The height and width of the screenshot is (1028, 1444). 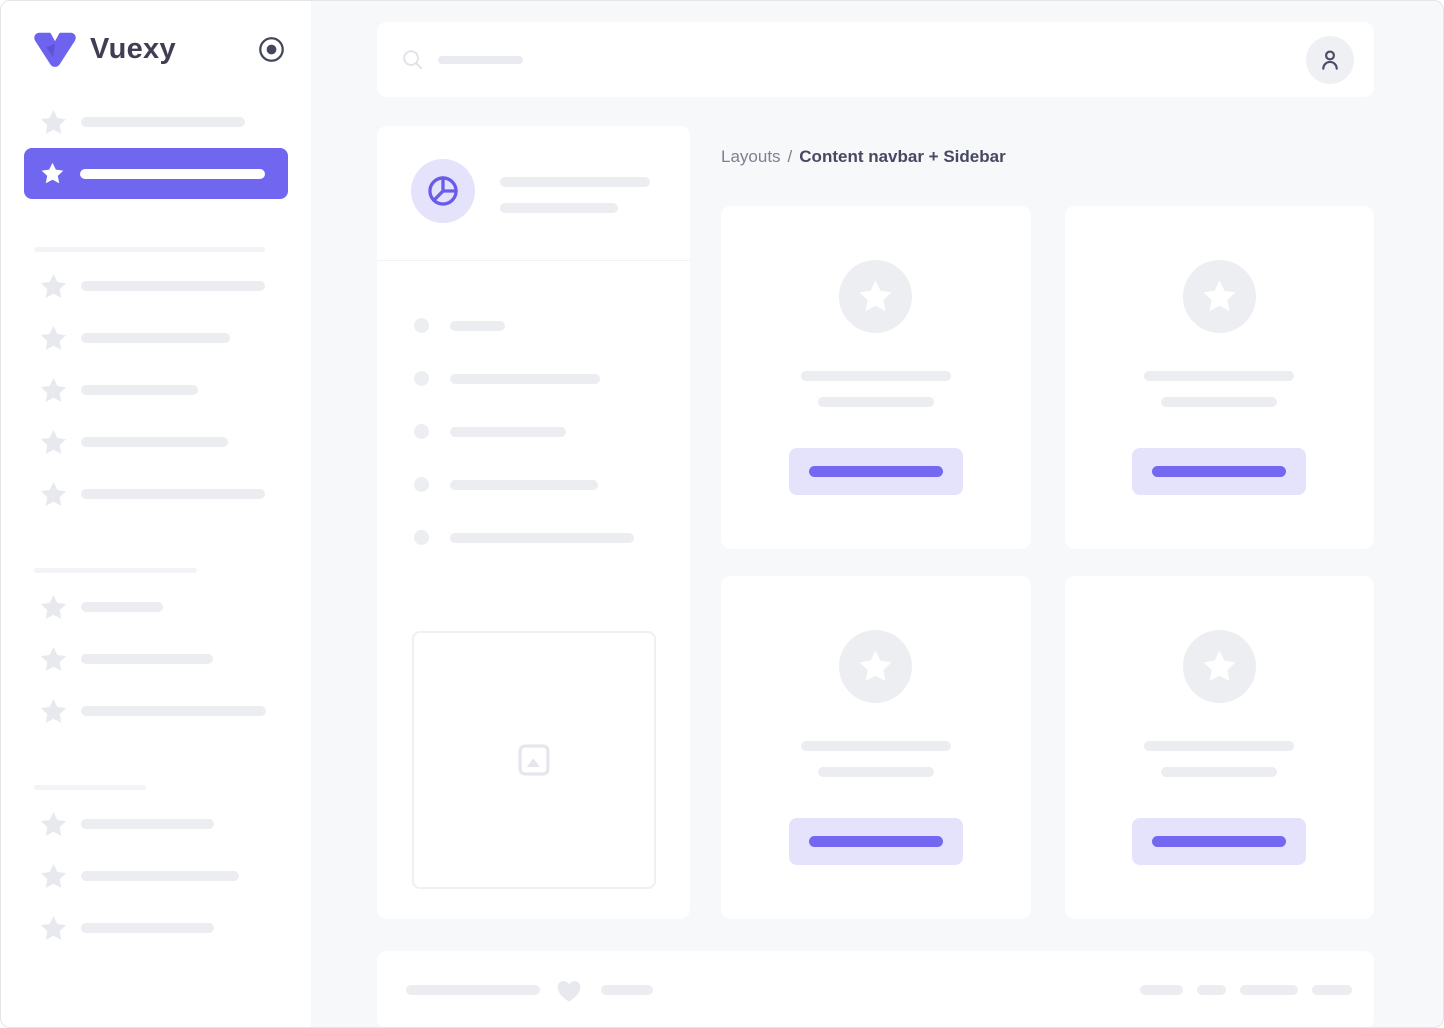 I want to click on brand-header: Vuexy, so click(x=156, y=34).